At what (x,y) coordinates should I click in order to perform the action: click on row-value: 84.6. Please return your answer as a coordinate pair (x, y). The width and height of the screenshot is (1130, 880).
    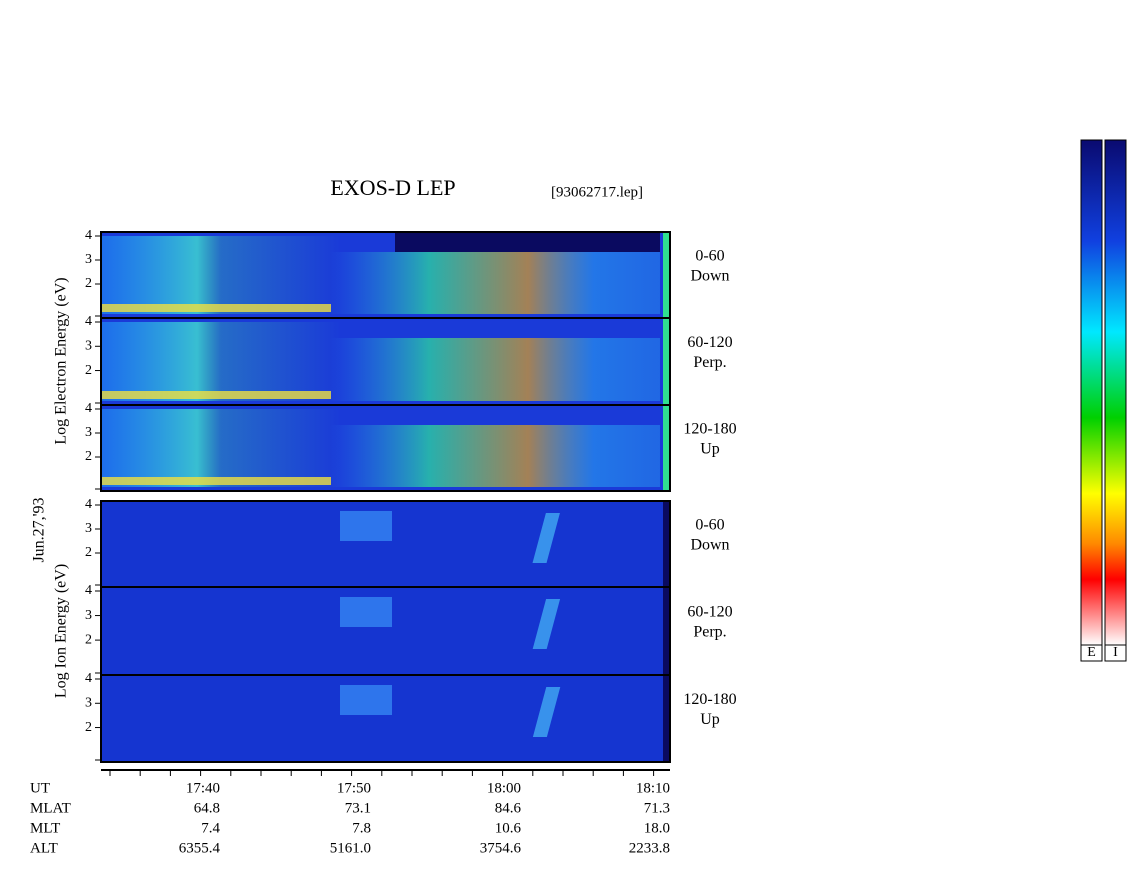
    Looking at the image, I should click on (508, 808).